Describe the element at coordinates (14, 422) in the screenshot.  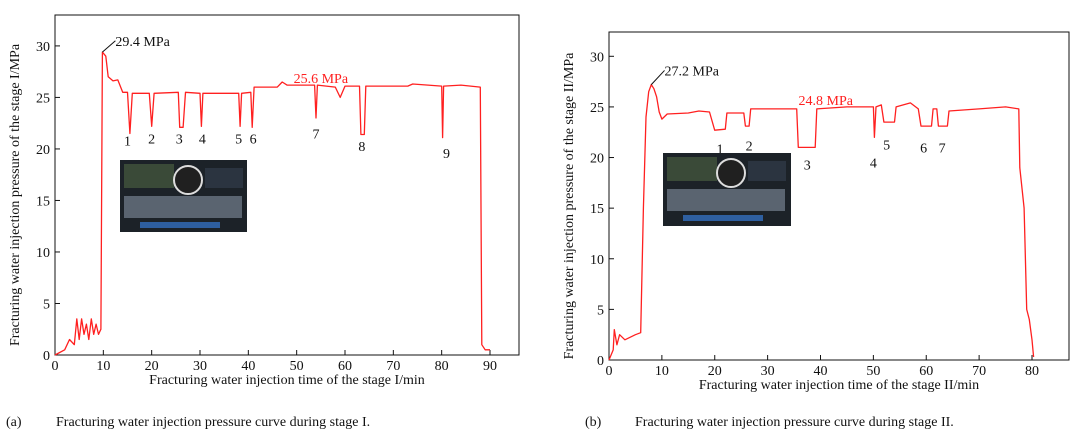
I see `caption-label: (a)` at that location.